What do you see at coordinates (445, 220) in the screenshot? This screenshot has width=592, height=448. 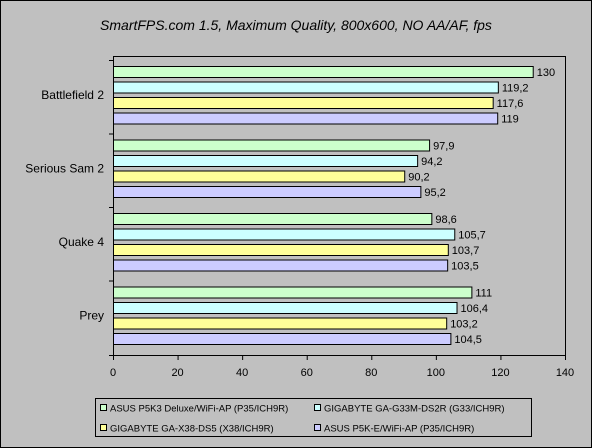 I see `data-label: 98,6` at bounding box center [445, 220].